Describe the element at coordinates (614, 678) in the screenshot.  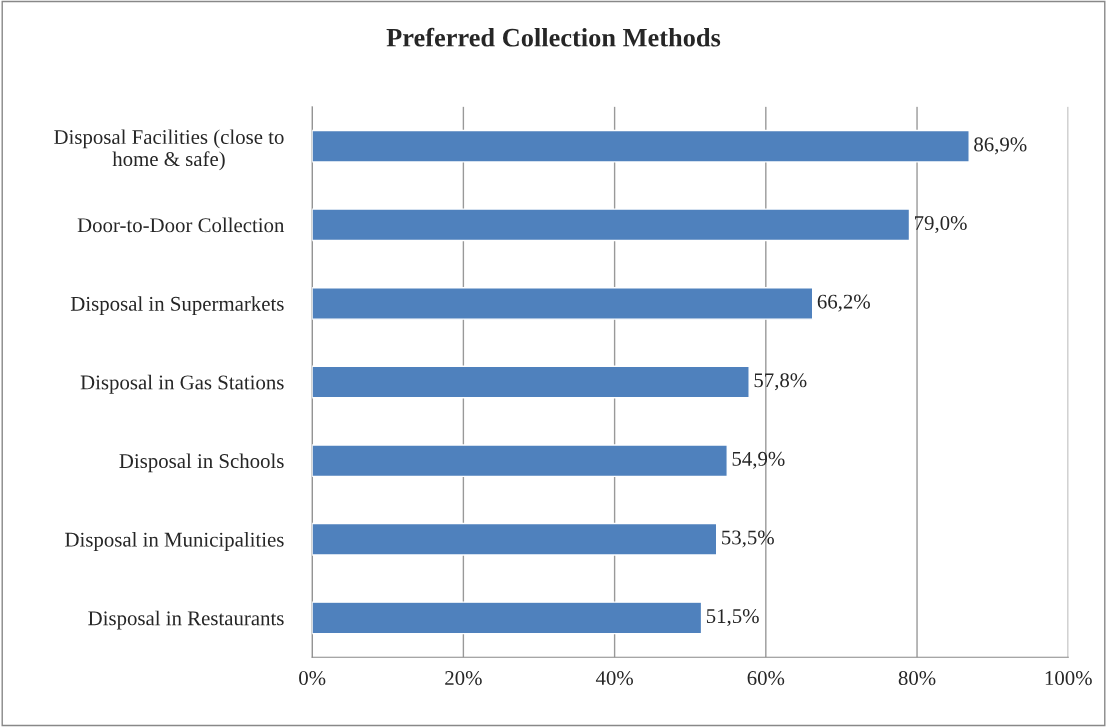
I see `x-tick-label: 40%` at that location.